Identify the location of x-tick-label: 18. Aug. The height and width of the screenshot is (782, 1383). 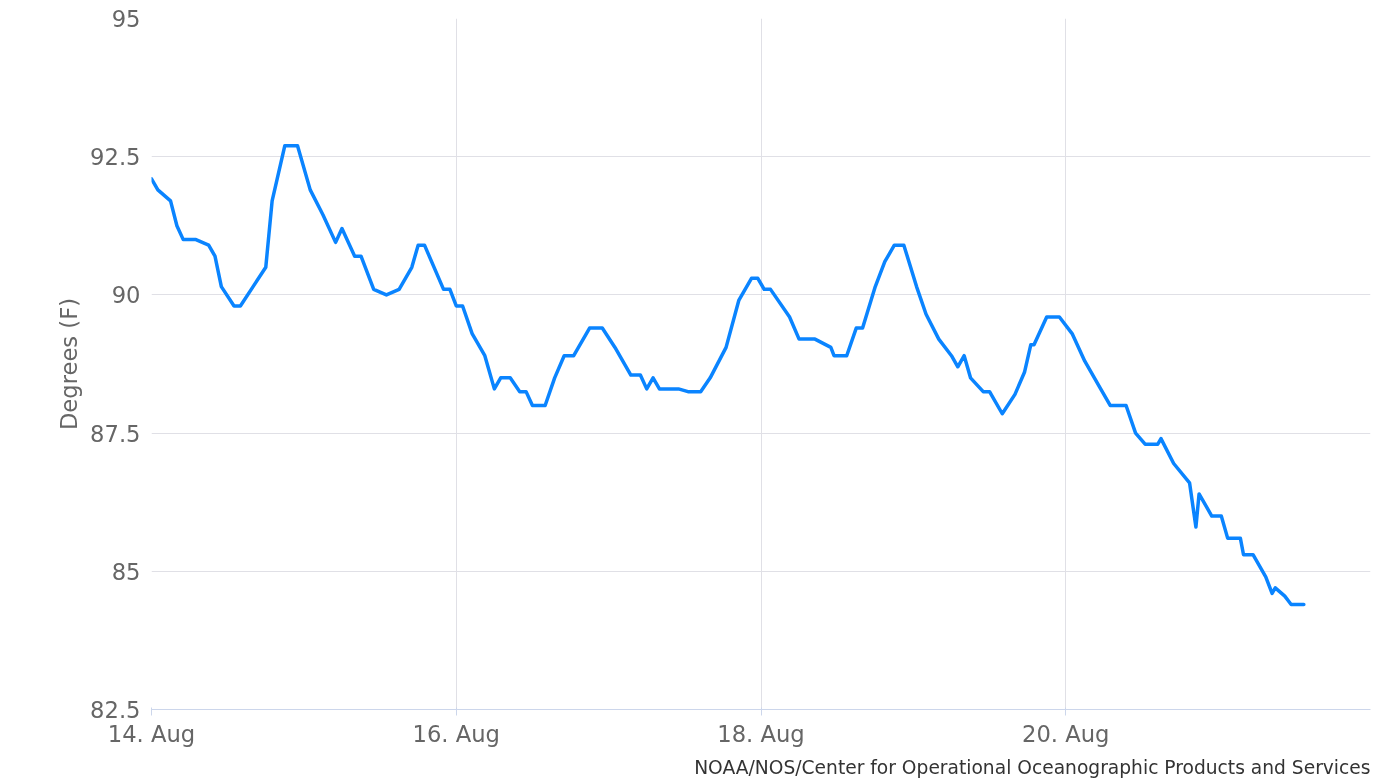
(761, 733).